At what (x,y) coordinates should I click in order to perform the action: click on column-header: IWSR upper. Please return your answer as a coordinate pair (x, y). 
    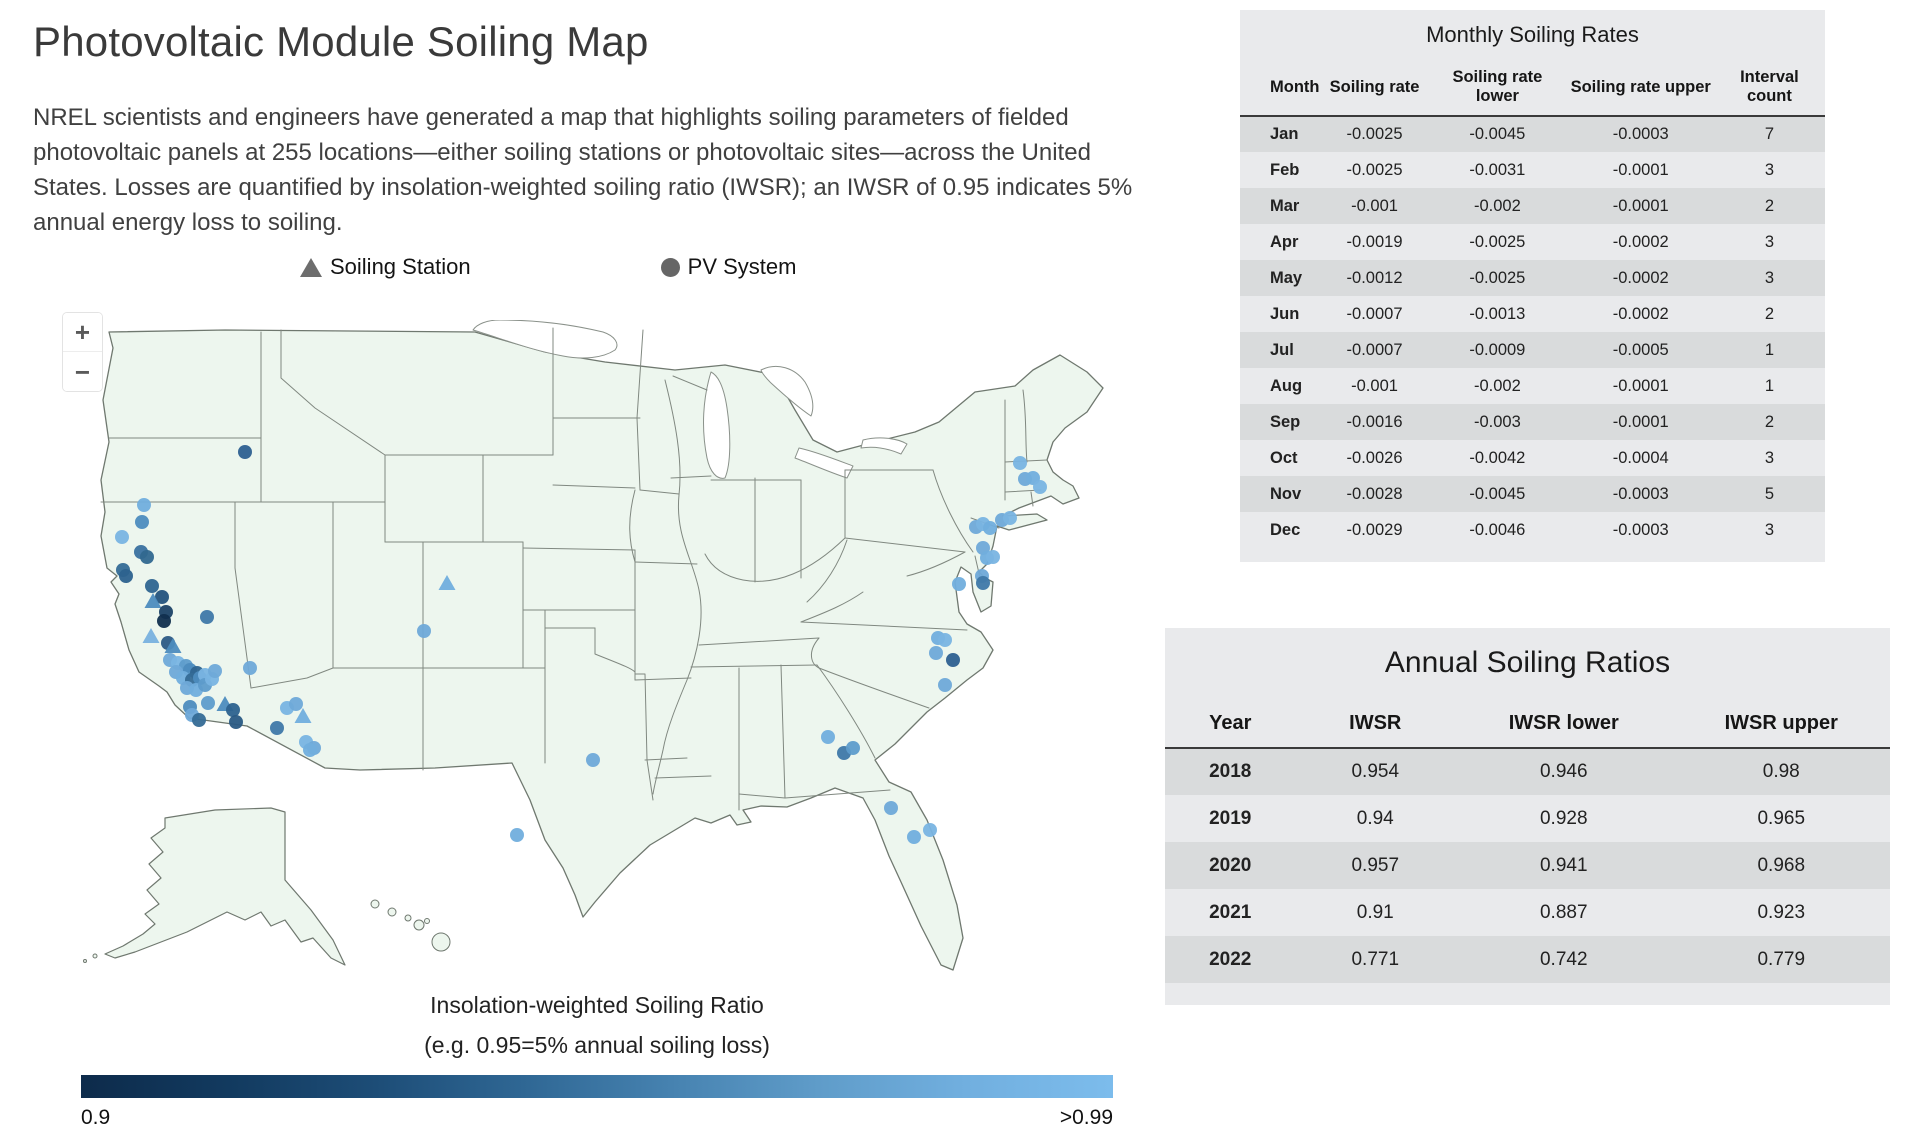
    Looking at the image, I should click on (1781, 723).